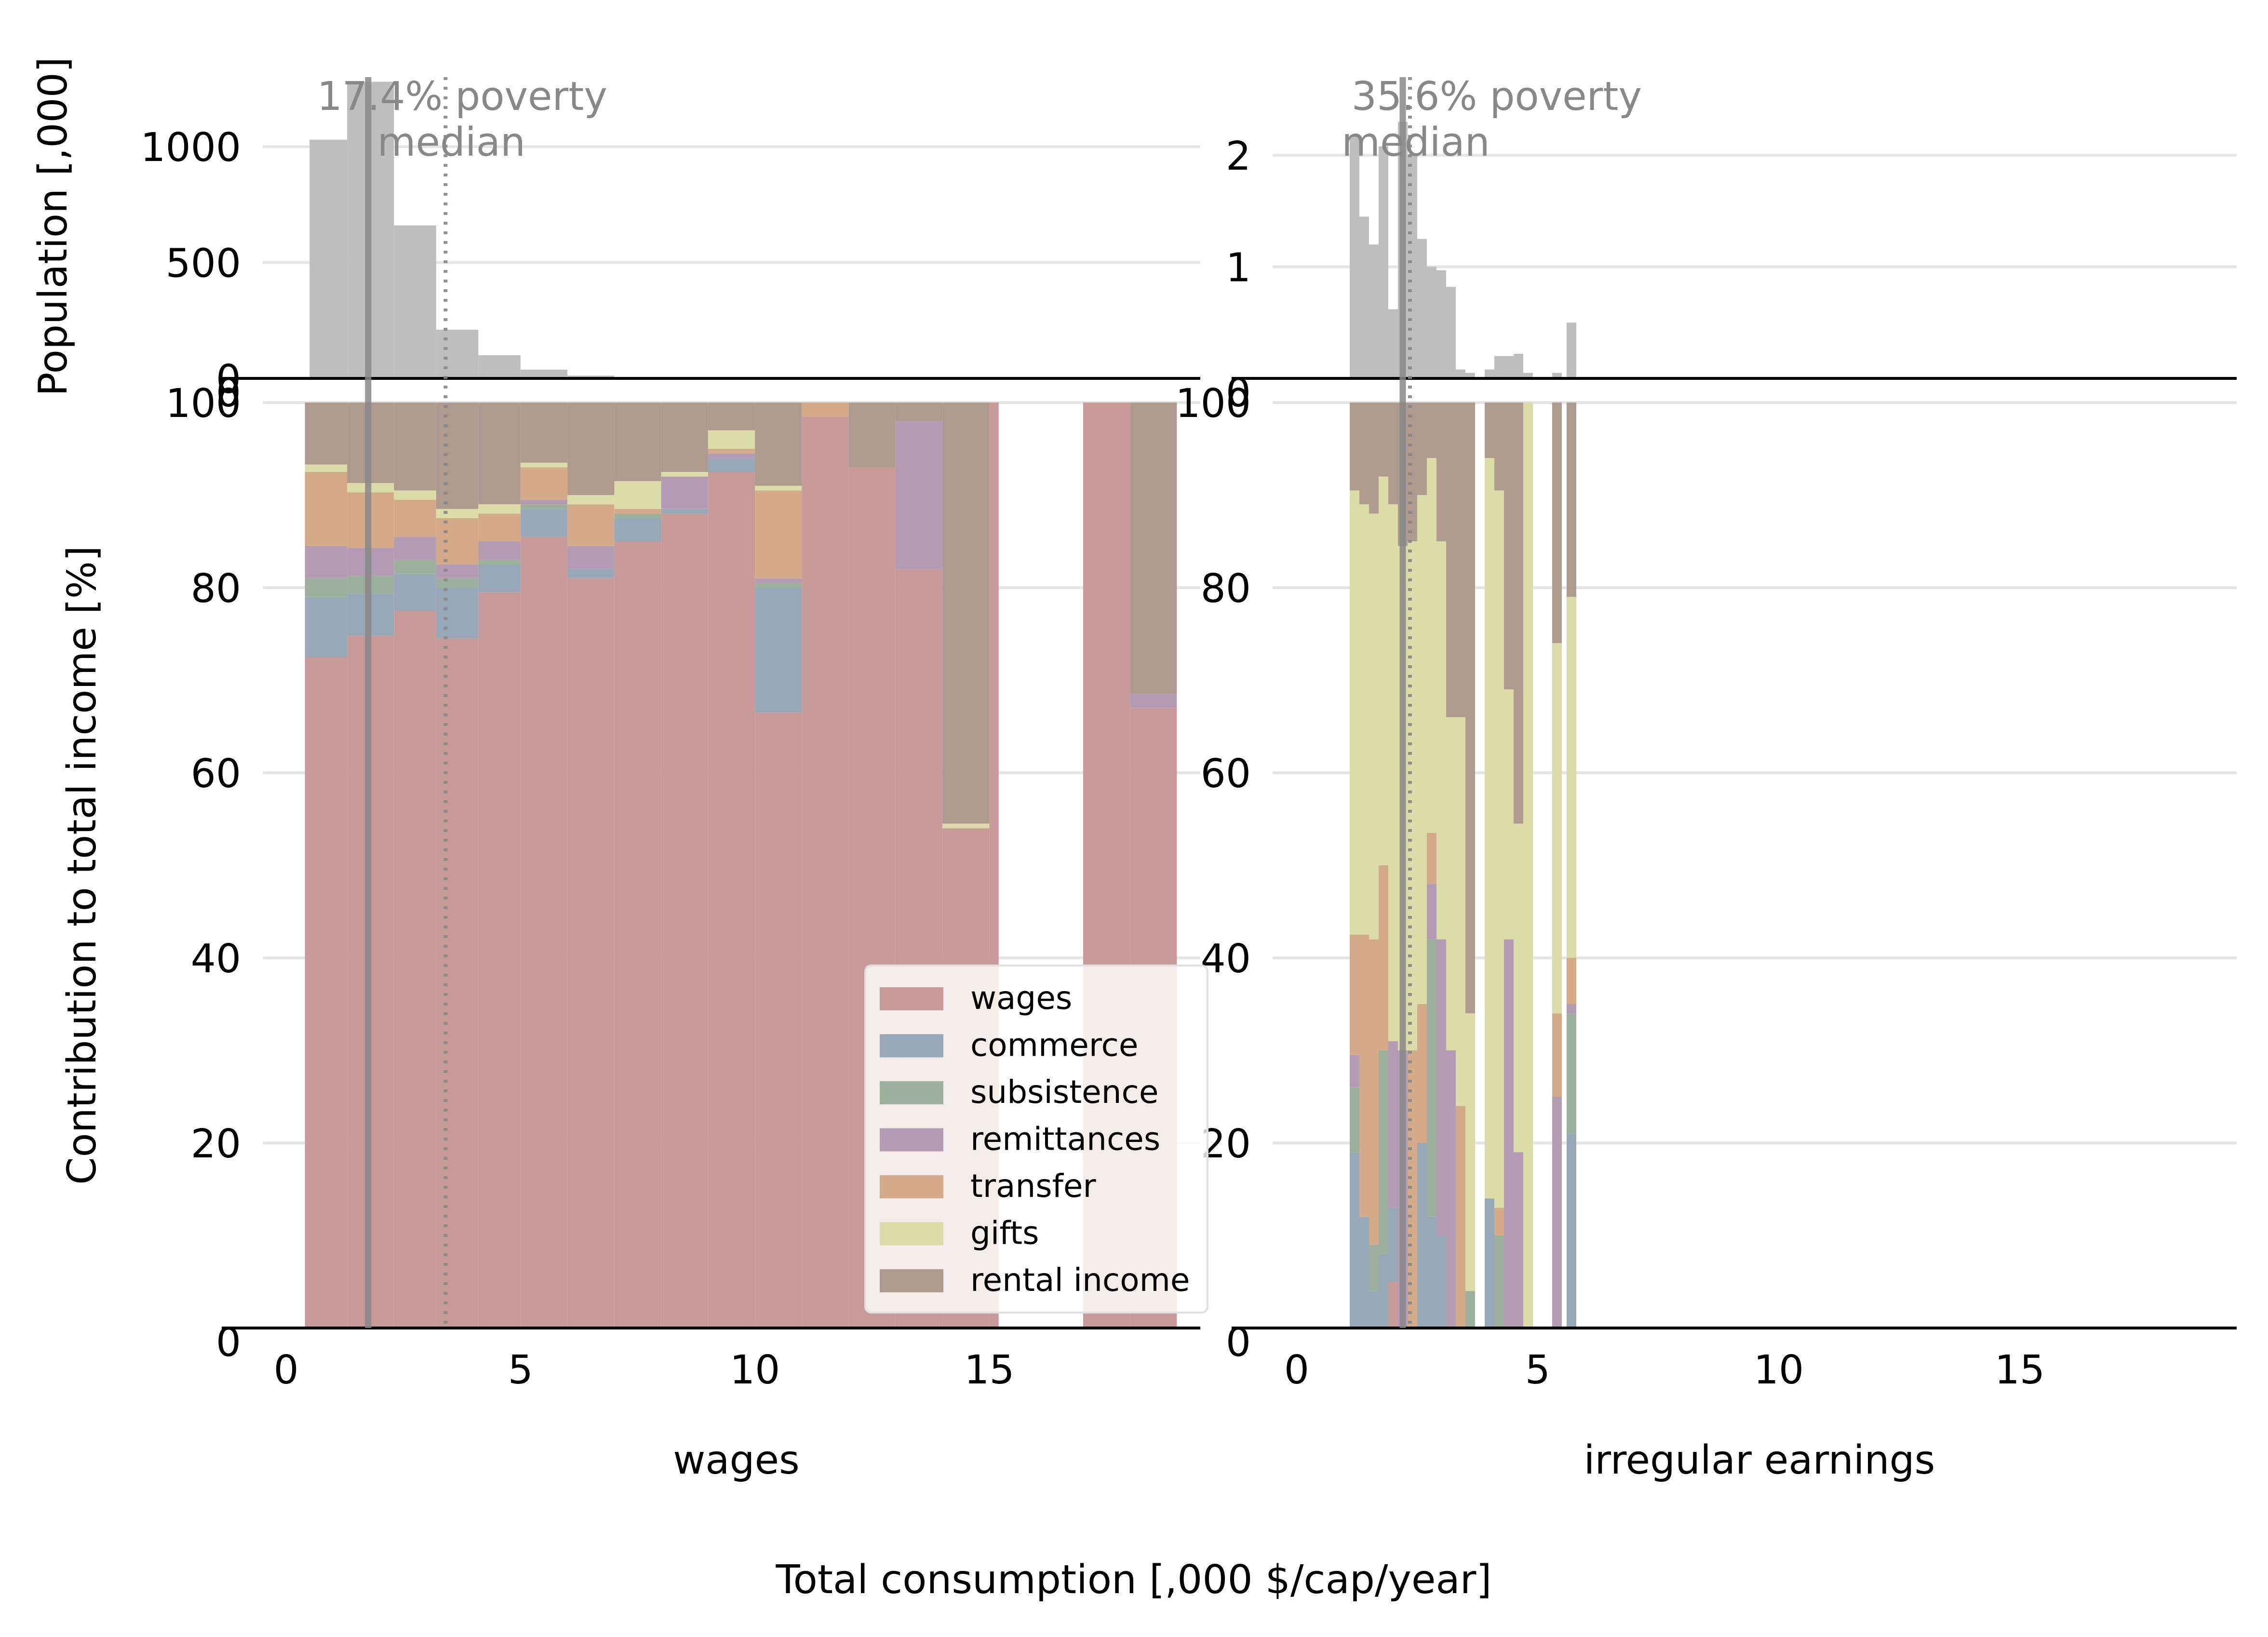  What do you see at coordinates (1416, 142) in the screenshot?
I see `median-annotation: median` at bounding box center [1416, 142].